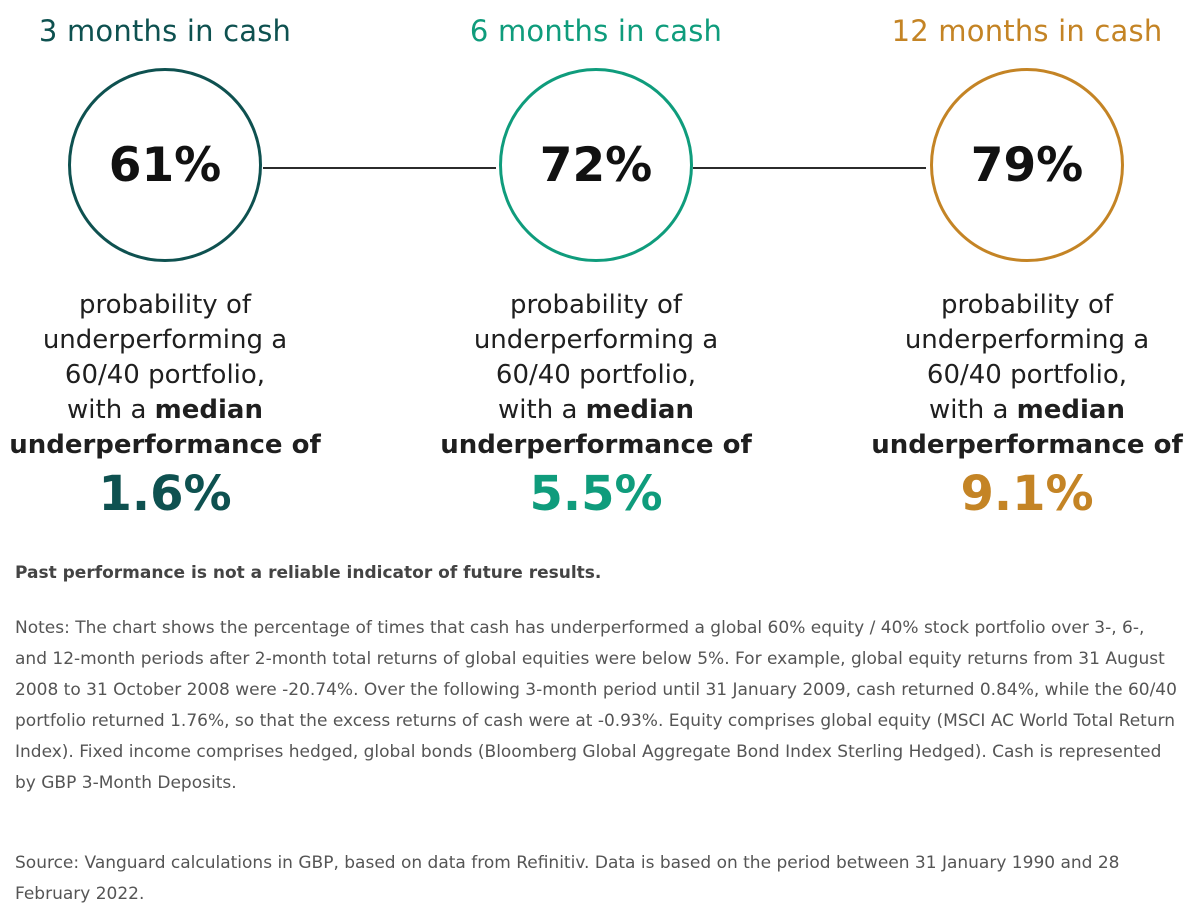 This screenshot has height=912, width=1192. I want to click on probability-circle: 79%, so click(1027, 165).